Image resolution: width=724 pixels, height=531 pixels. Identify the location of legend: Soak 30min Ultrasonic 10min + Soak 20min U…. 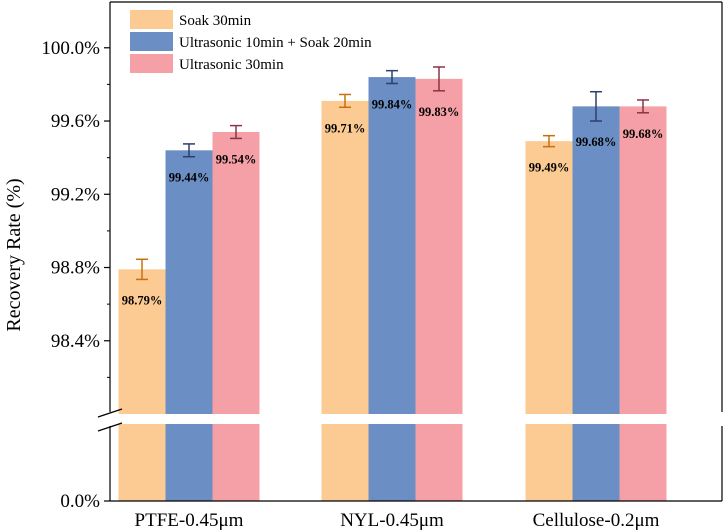
(251, 41).